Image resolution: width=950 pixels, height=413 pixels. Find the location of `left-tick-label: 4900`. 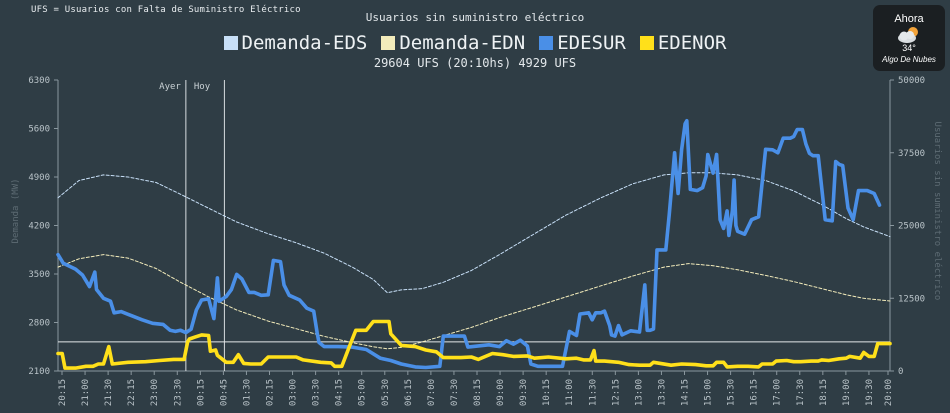

left-tick-label: 4900 is located at coordinates (39, 178).